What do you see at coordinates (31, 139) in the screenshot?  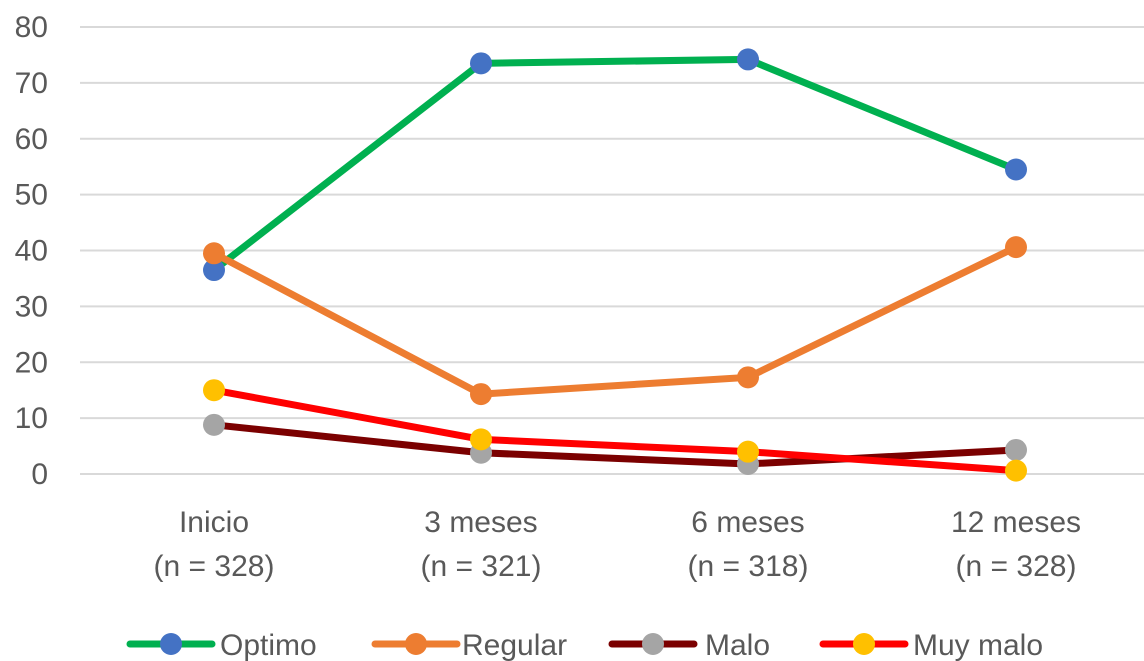 I see `y-tick-label: 60` at bounding box center [31, 139].